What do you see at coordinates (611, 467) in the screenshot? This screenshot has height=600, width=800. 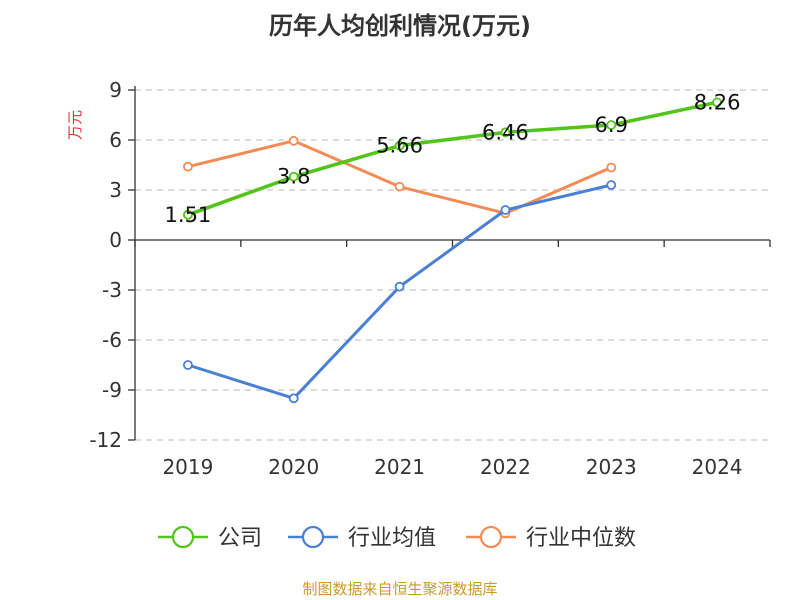 I see `x-tick-label: 2023` at bounding box center [611, 467].